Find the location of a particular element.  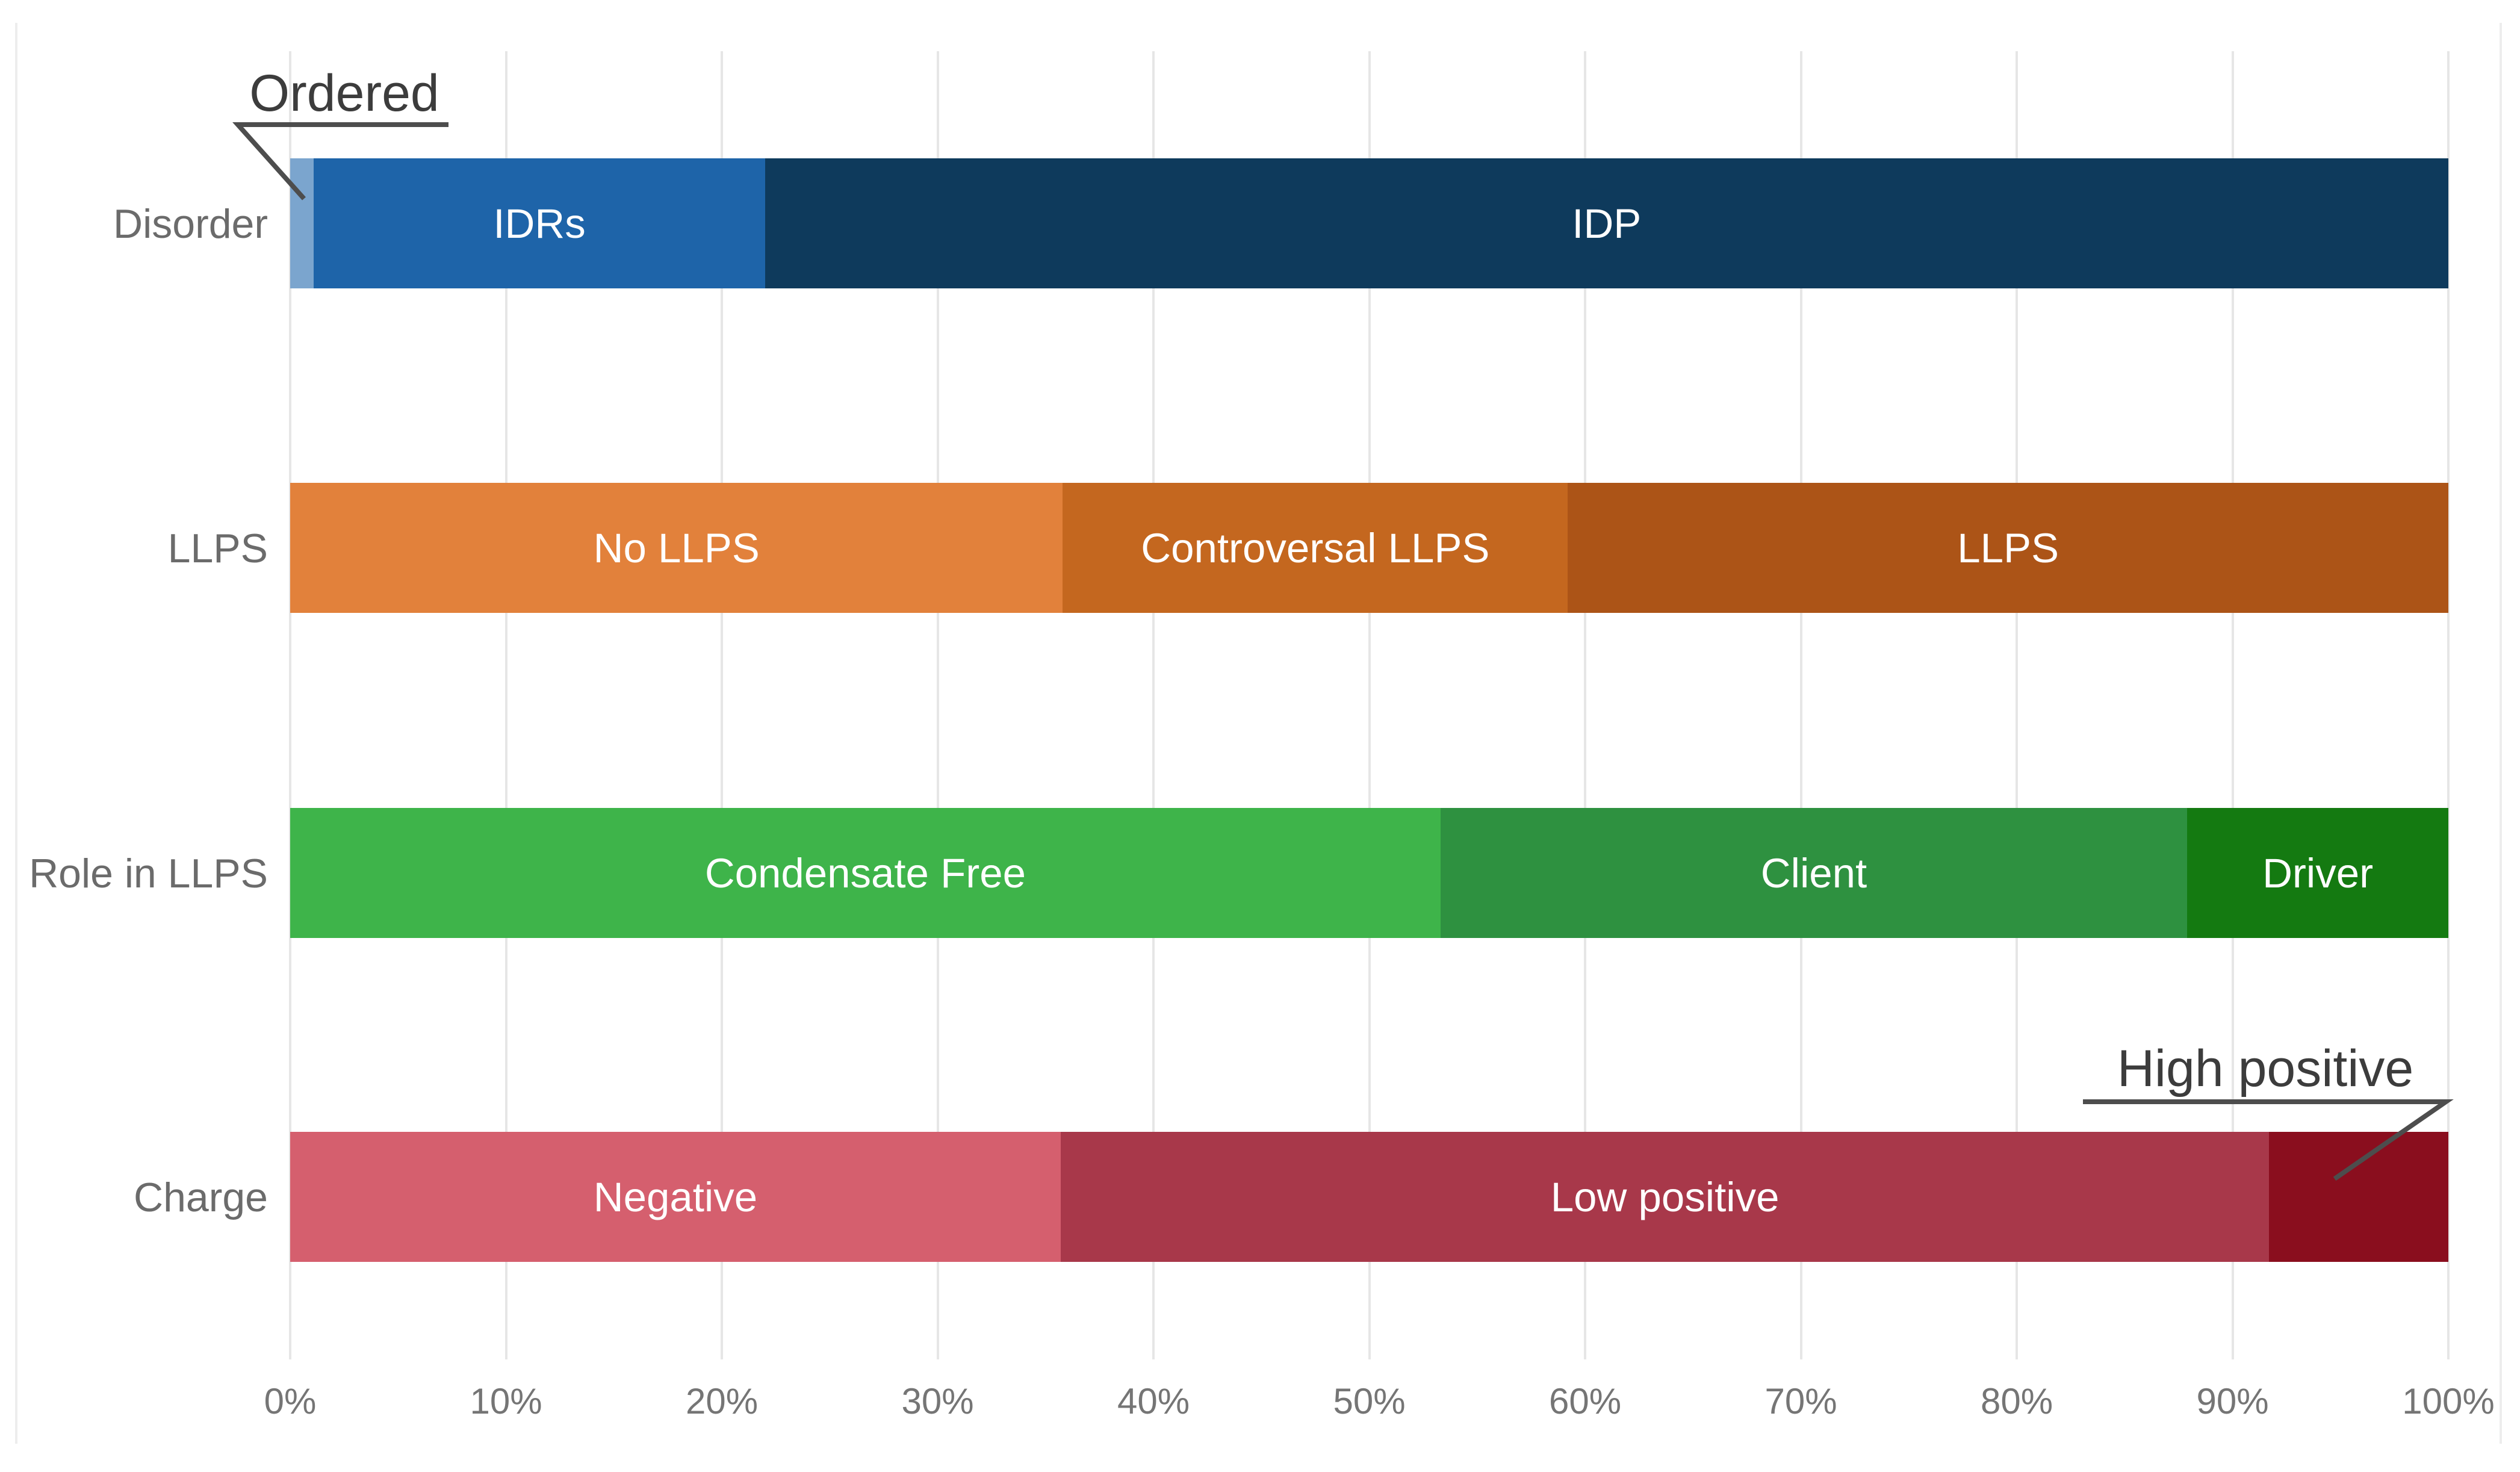

segment-label: Client is located at coordinates (1814, 872).